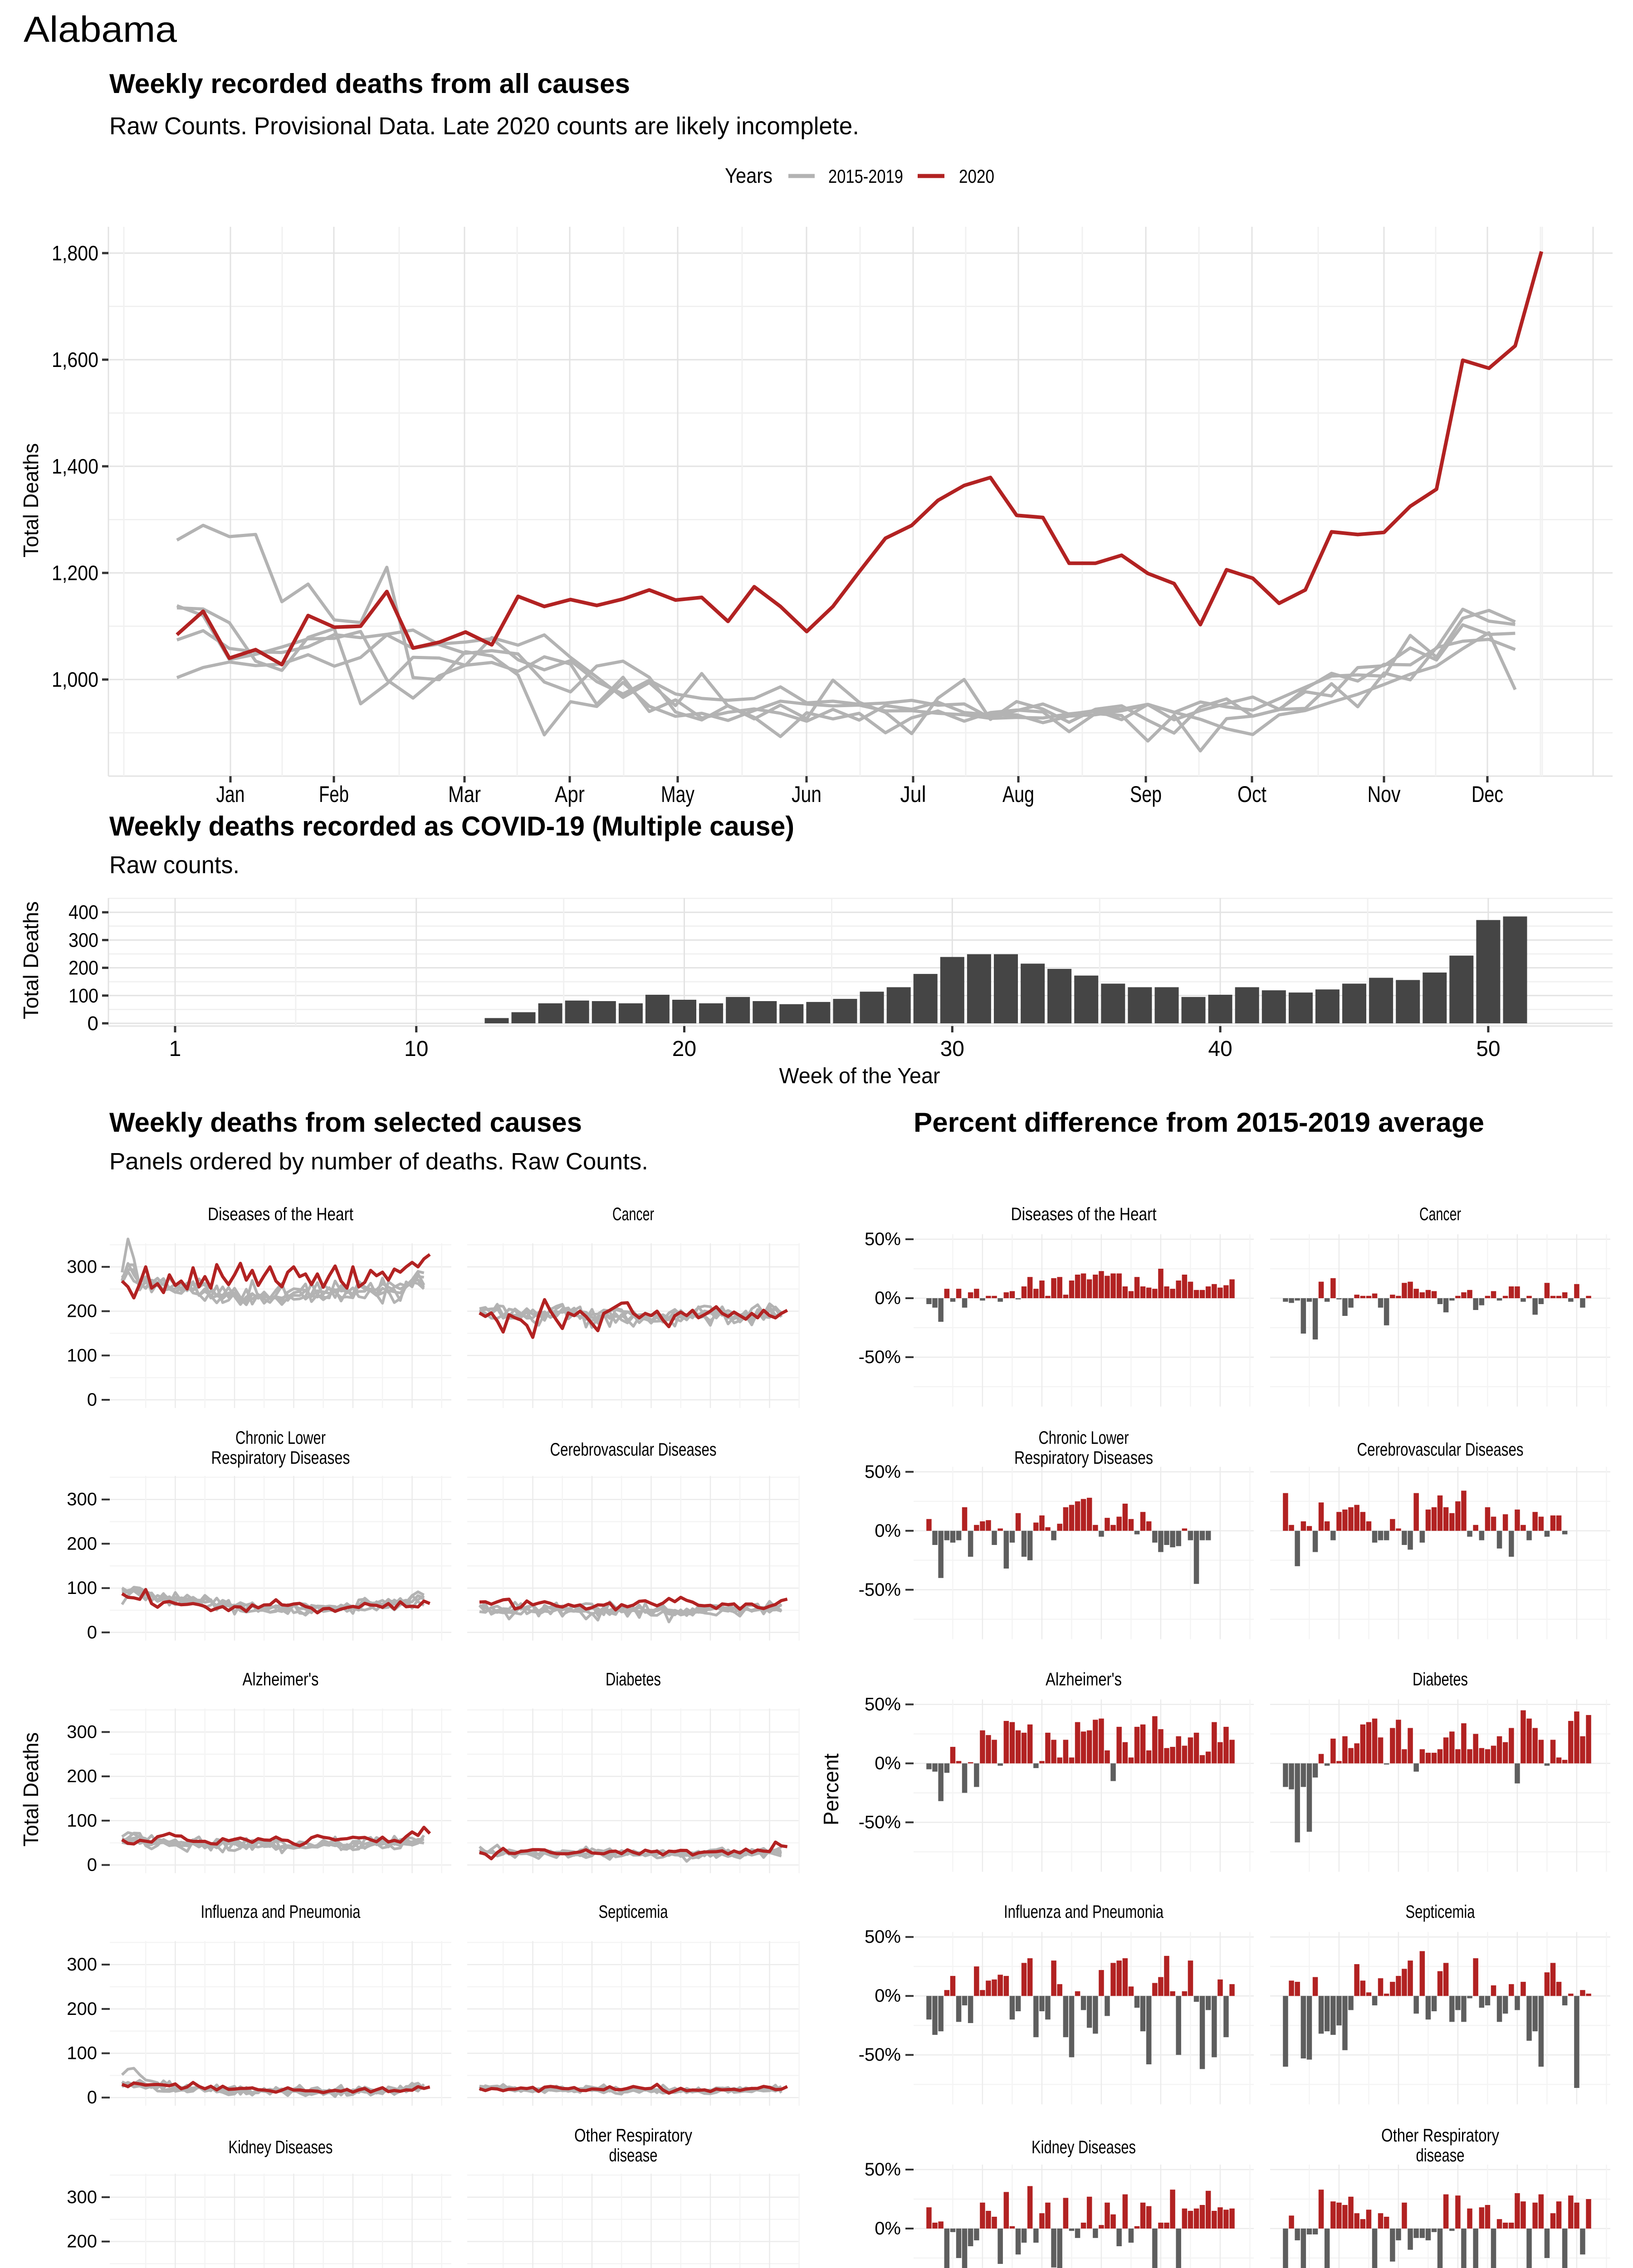  I want to click on svg-text: 30, so click(952, 1049).